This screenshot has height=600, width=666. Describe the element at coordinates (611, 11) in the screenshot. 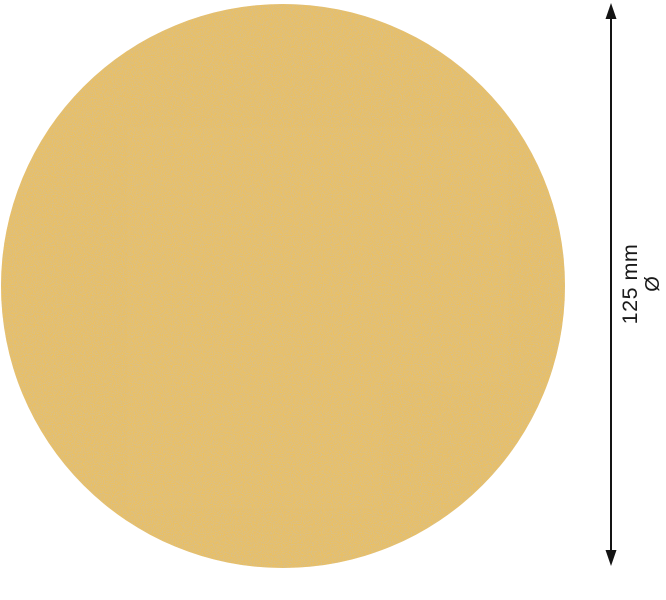

I see `dimension-arrowhead-top` at that location.